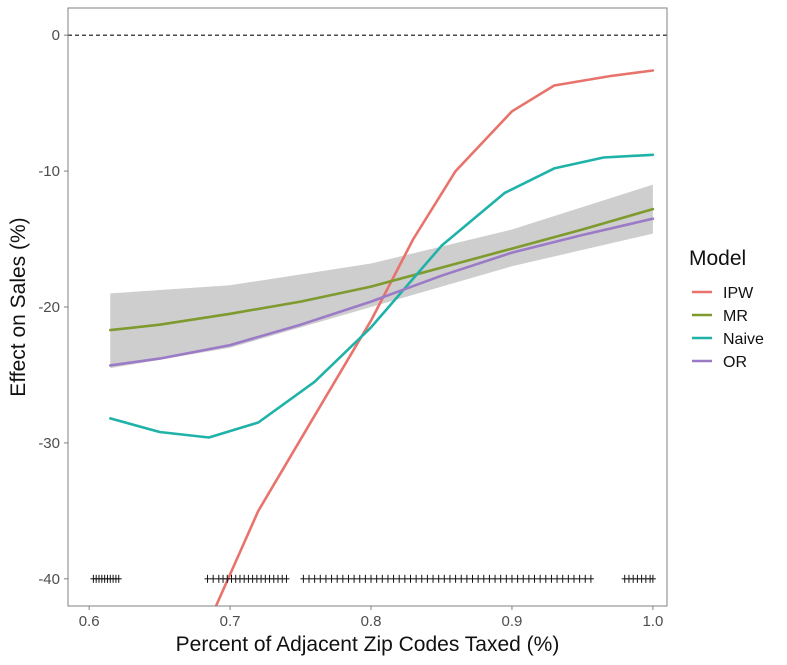  Describe the element at coordinates (230, 621) in the screenshot. I see `x-tick-label: 0.7` at that location.